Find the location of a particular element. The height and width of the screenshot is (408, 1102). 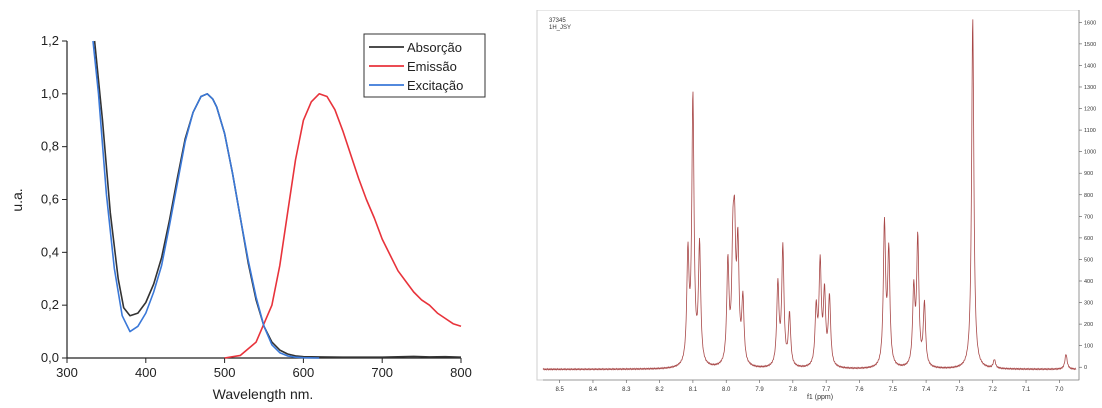

x-tick-label: 300 is located at coordinates (67, 372).